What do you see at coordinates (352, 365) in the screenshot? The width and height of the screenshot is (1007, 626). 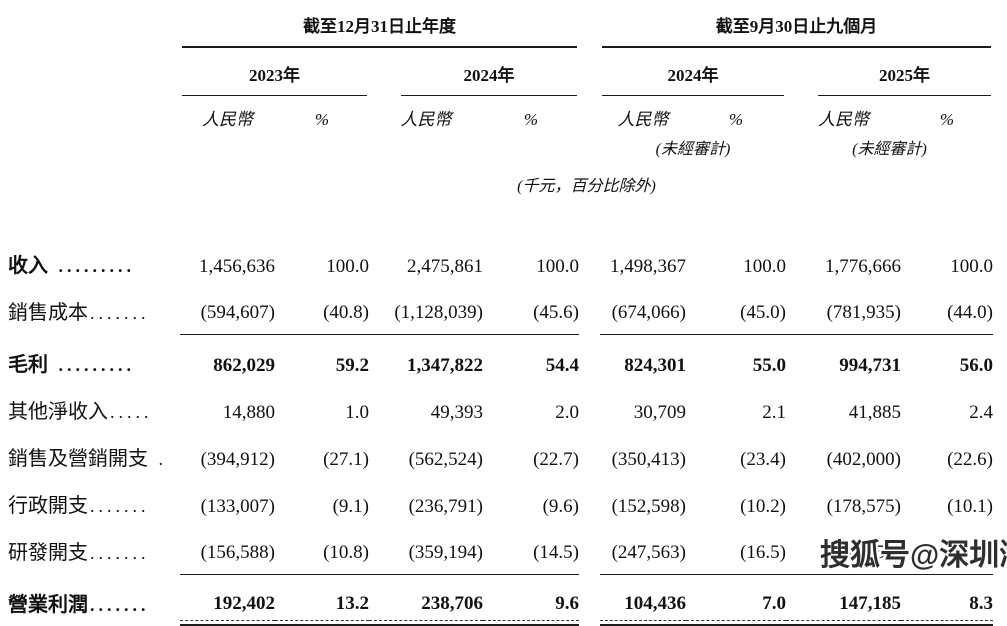 I see `cell-value: 59.2` at bounding box center [352, 365].